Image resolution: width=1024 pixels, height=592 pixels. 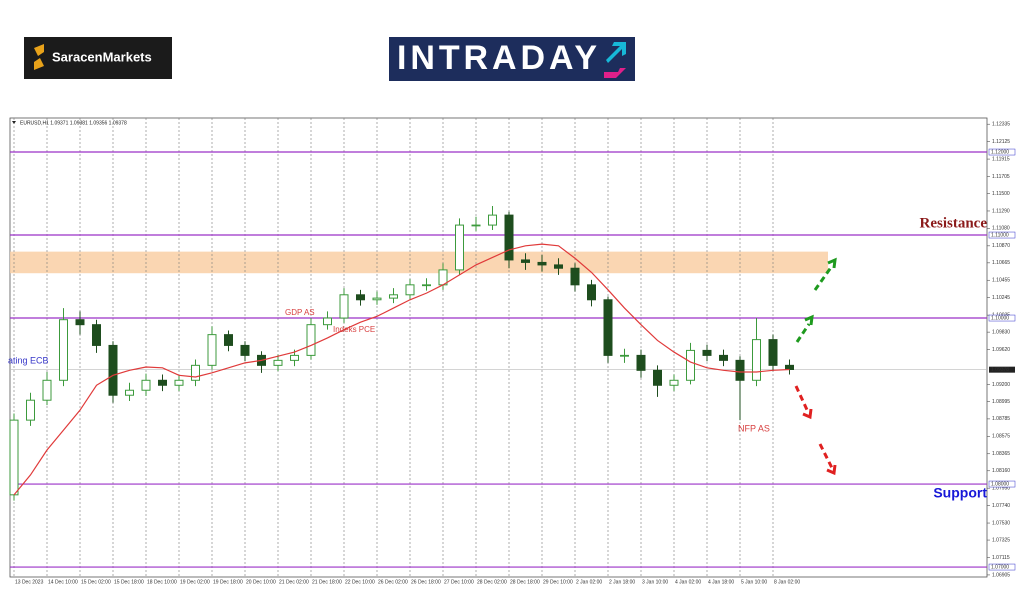 What do you see at coordinates (558, 582) in the screenshot?
I see `x-tick-label: 29 Dec 10:00` at bounding box center [558, 582].